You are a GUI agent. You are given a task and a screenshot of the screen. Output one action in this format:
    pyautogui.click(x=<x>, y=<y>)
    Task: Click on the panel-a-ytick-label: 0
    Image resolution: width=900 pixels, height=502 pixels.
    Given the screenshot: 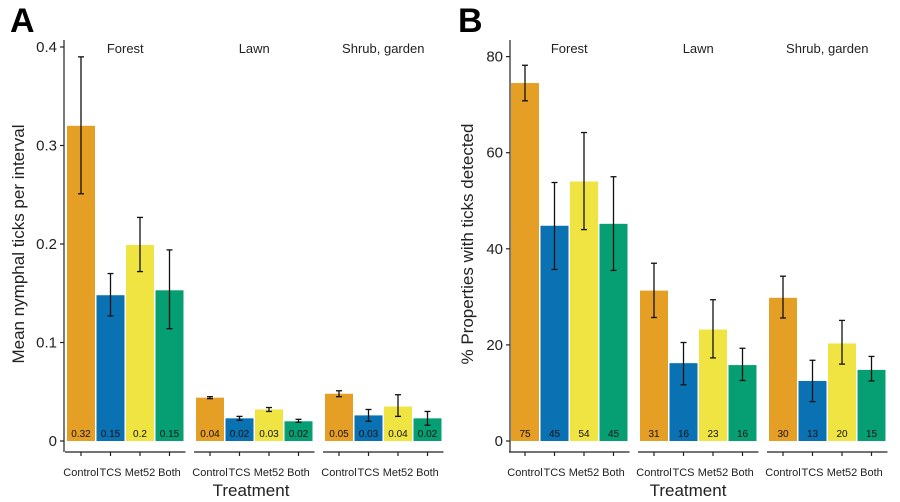 What is the action you would take?
    pyautogui.click(x=53, y=441)
    